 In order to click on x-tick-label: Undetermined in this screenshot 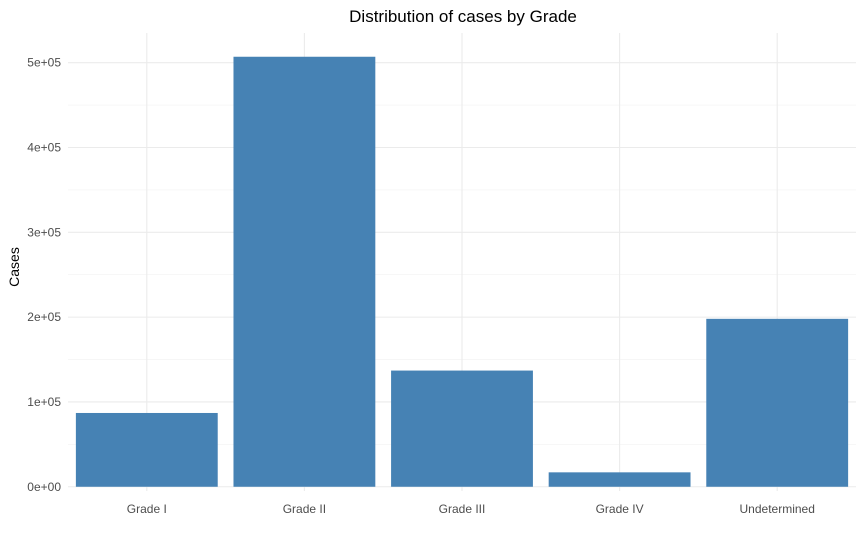, I will do `click(777, 509)`.